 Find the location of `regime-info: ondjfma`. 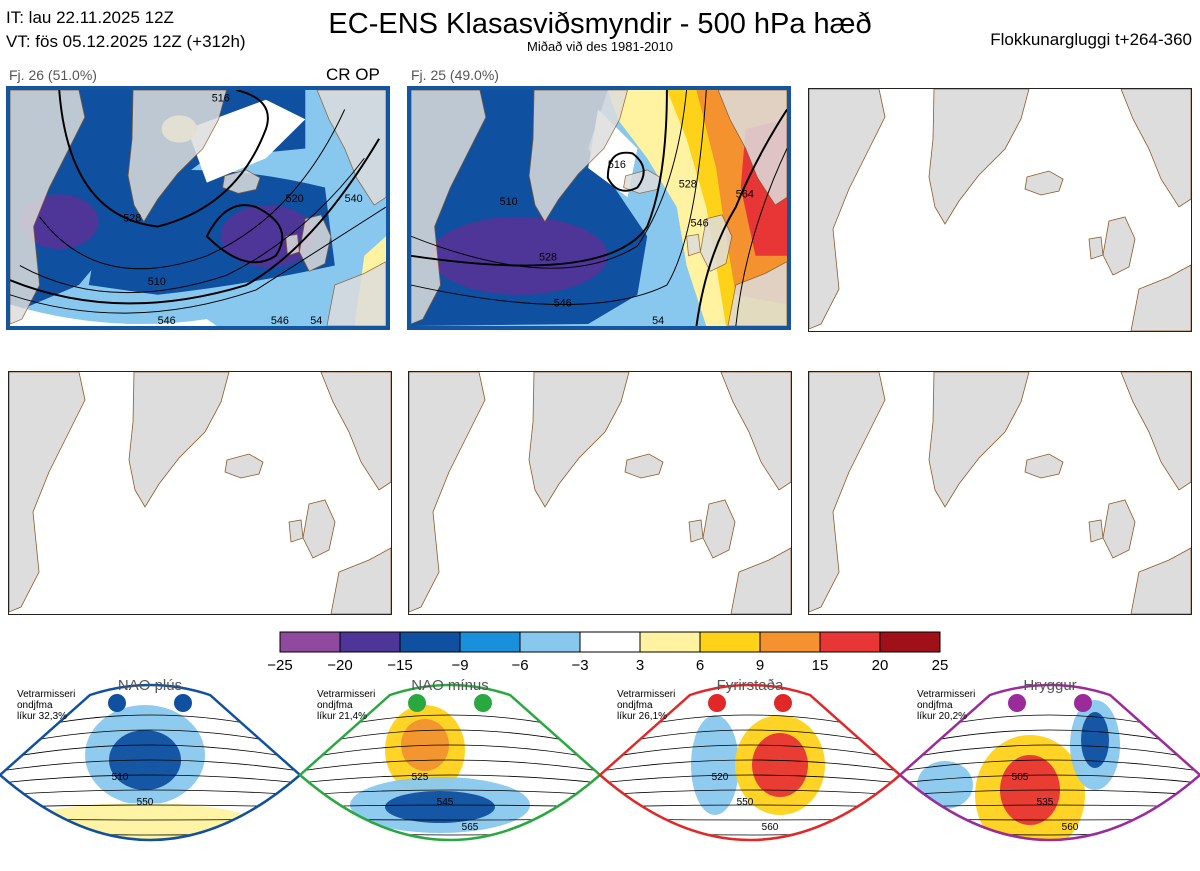

regime-info: ondjfma is located at coordinates (35, 705).